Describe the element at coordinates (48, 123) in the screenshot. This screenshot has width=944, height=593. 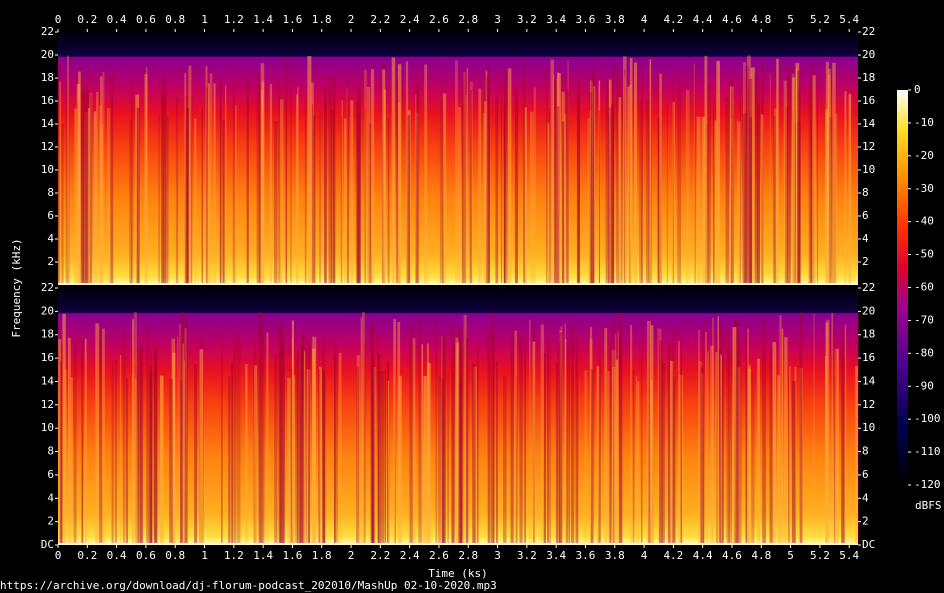
I see `y-tick-label: 14` at that location.